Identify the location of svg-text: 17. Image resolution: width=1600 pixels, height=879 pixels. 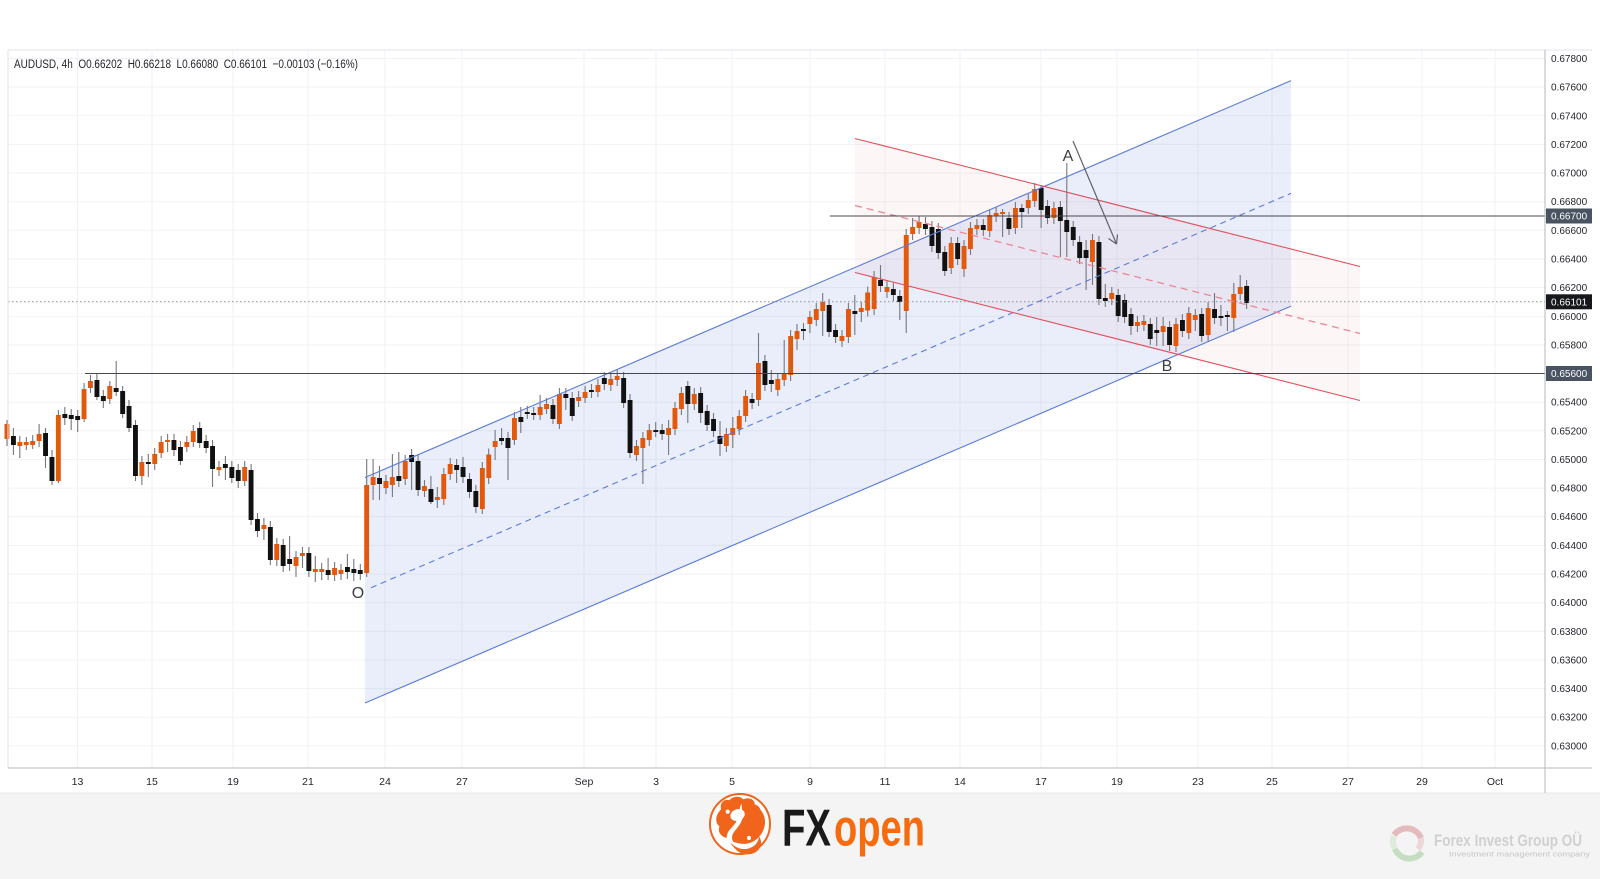
(1041, 782).